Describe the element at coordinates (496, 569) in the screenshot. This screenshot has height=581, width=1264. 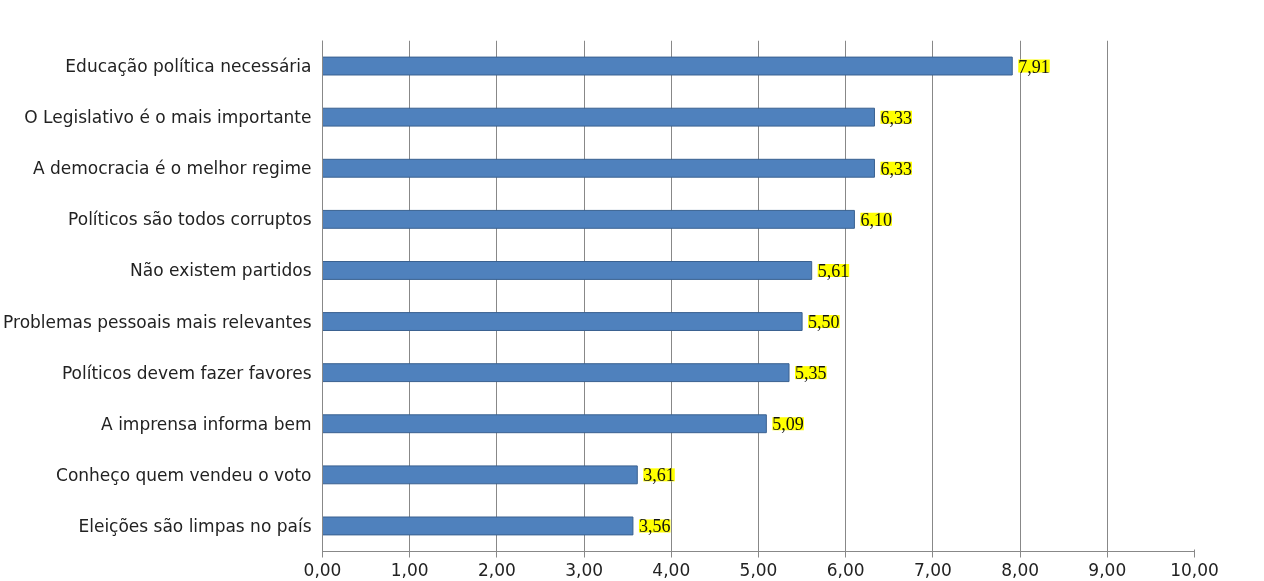
I see `x-tick-label: 2,00` at that location.